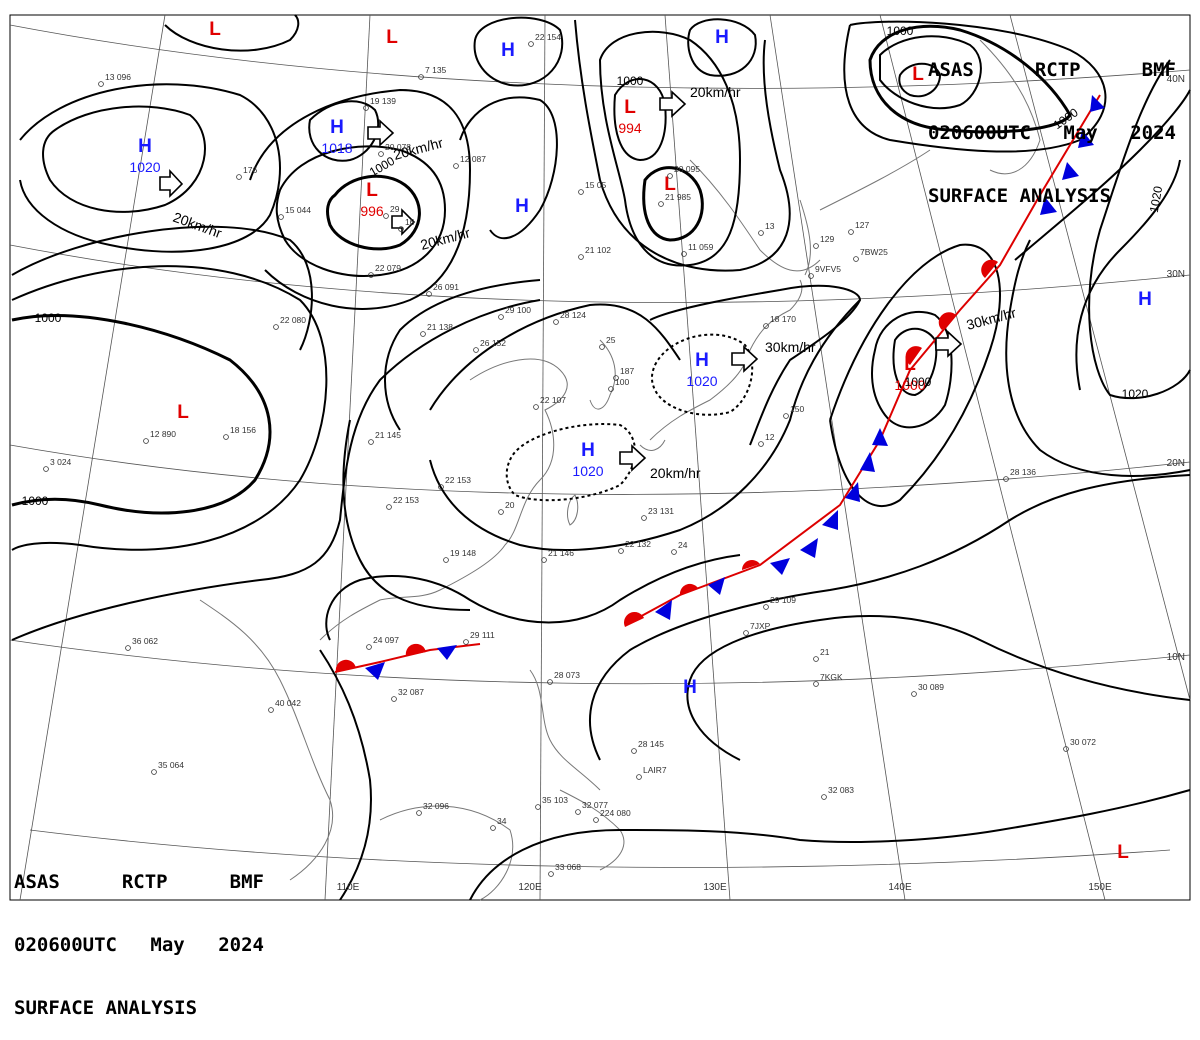 This screenshot has width=1200, height=1040. Describe the element at coordinates (615, 813) in the screenshot. I see `station-plot-label: 224 080` at that location.